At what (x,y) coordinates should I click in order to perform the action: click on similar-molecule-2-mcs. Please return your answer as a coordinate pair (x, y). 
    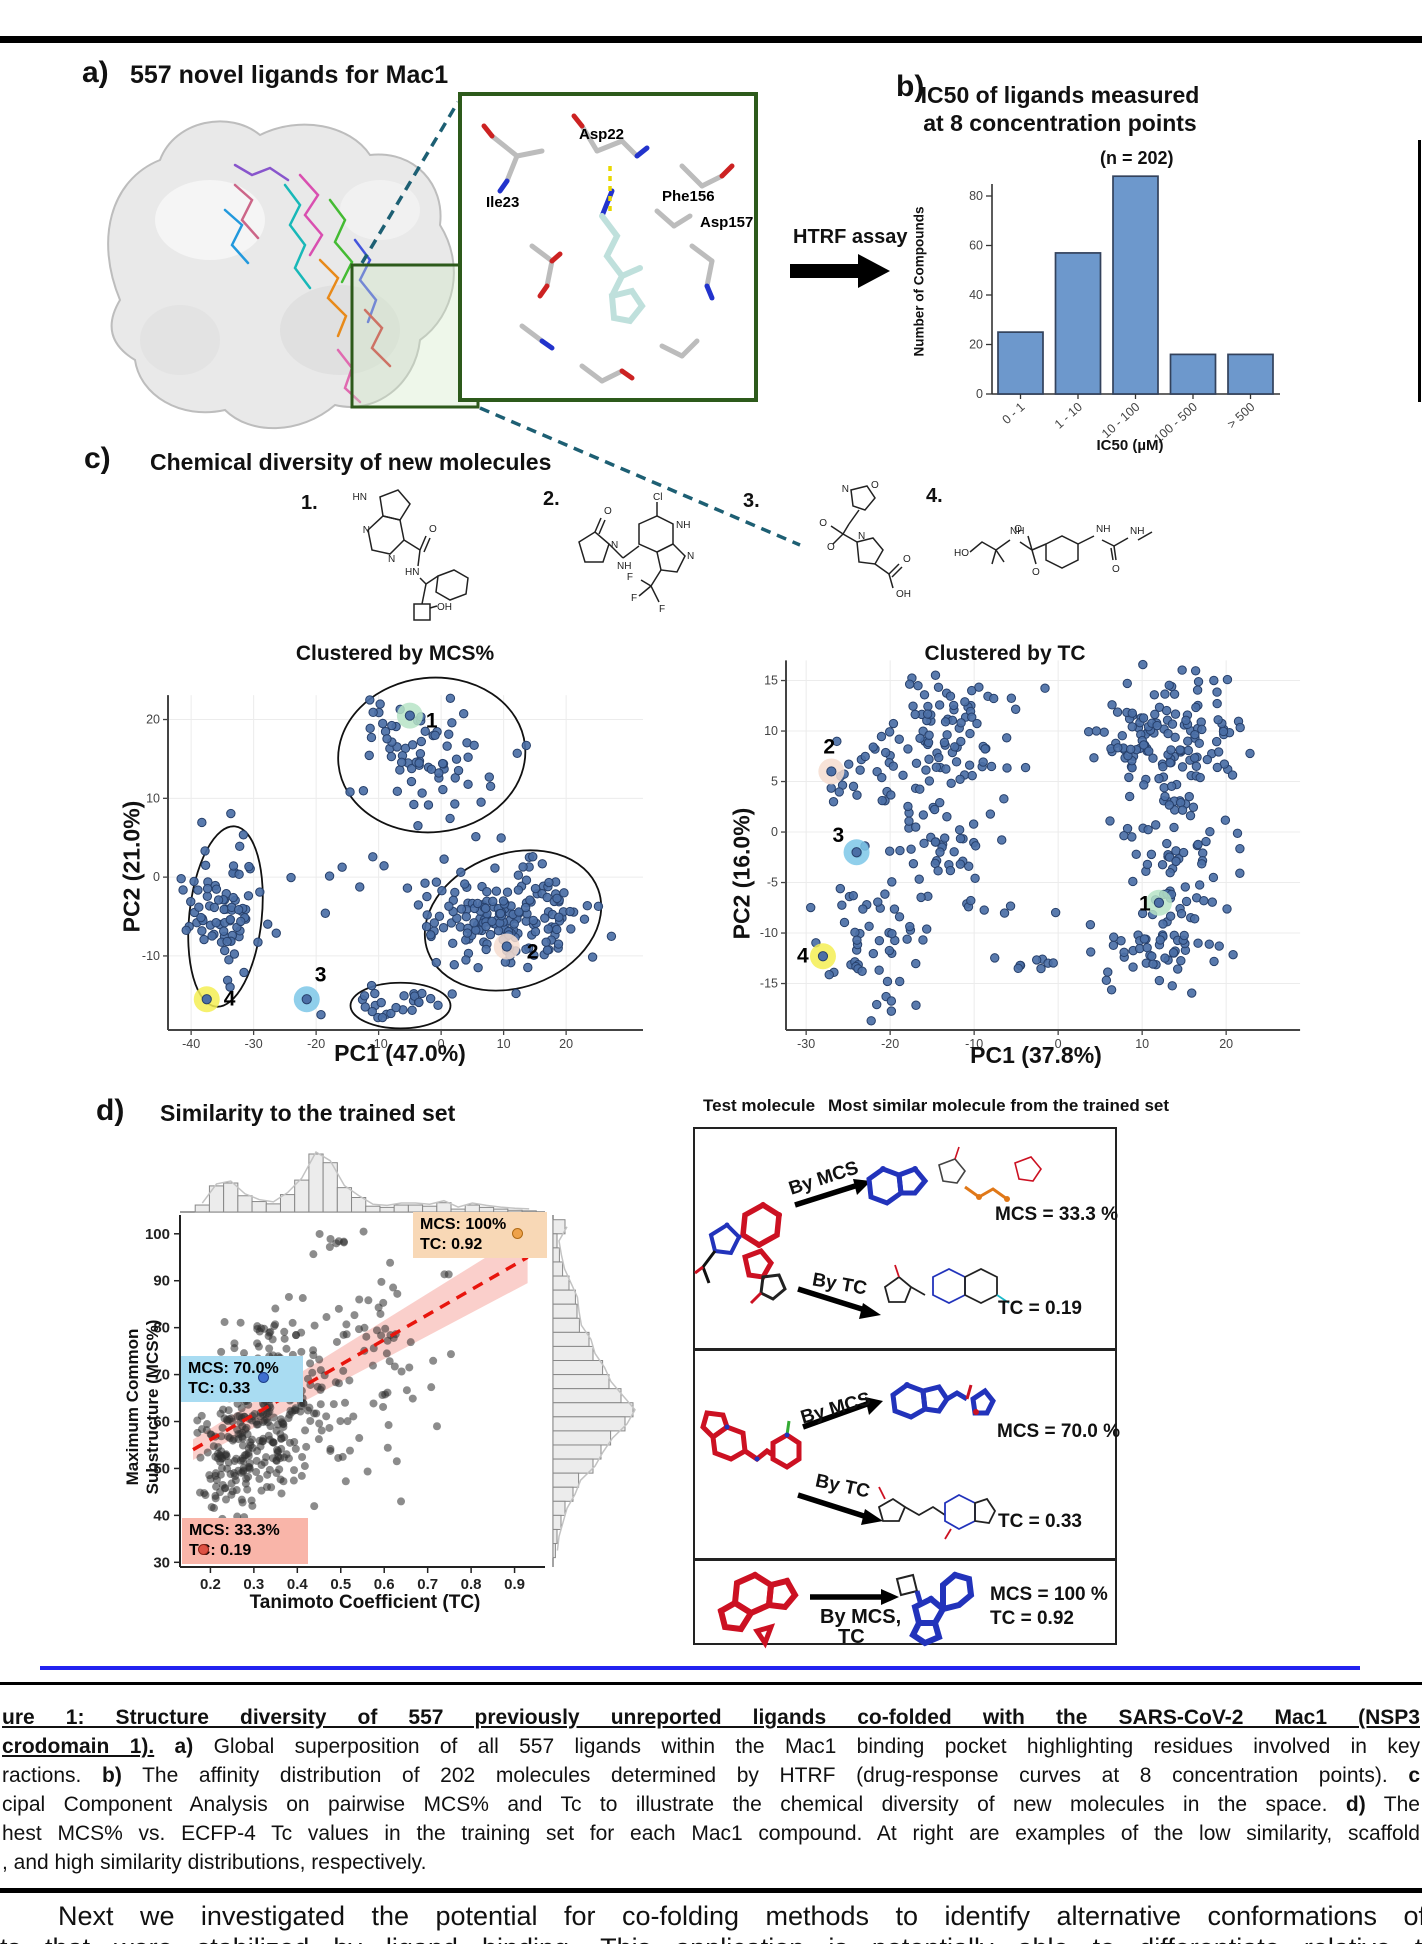
    Looking at the image, I should click on (943, 1401).